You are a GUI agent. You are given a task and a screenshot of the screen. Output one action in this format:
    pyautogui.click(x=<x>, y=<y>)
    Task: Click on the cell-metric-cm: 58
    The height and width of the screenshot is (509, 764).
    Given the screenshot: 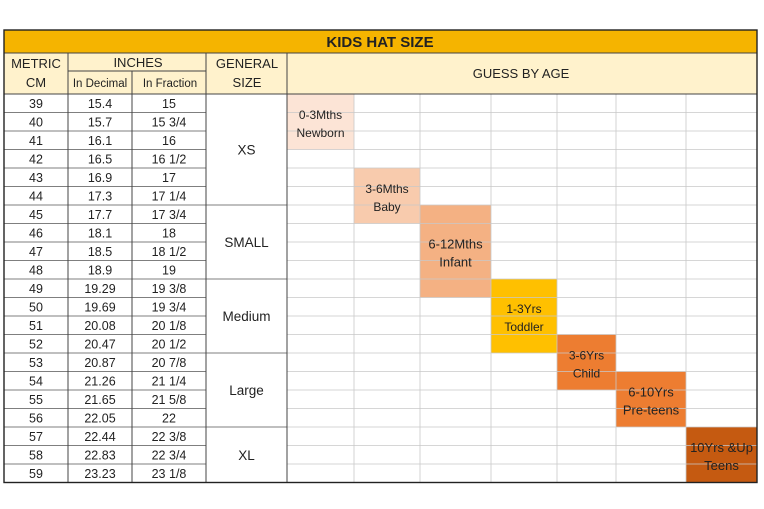 What is the action you would take?
    pyautogui.click(x=36, y=455)
    